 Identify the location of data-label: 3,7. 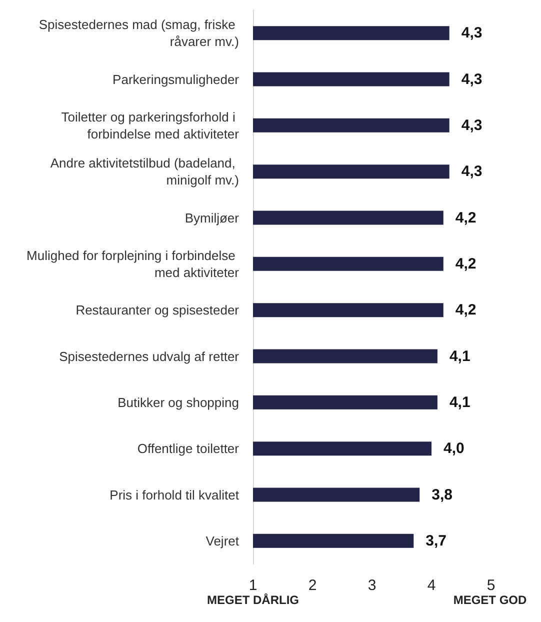
(436, 541).